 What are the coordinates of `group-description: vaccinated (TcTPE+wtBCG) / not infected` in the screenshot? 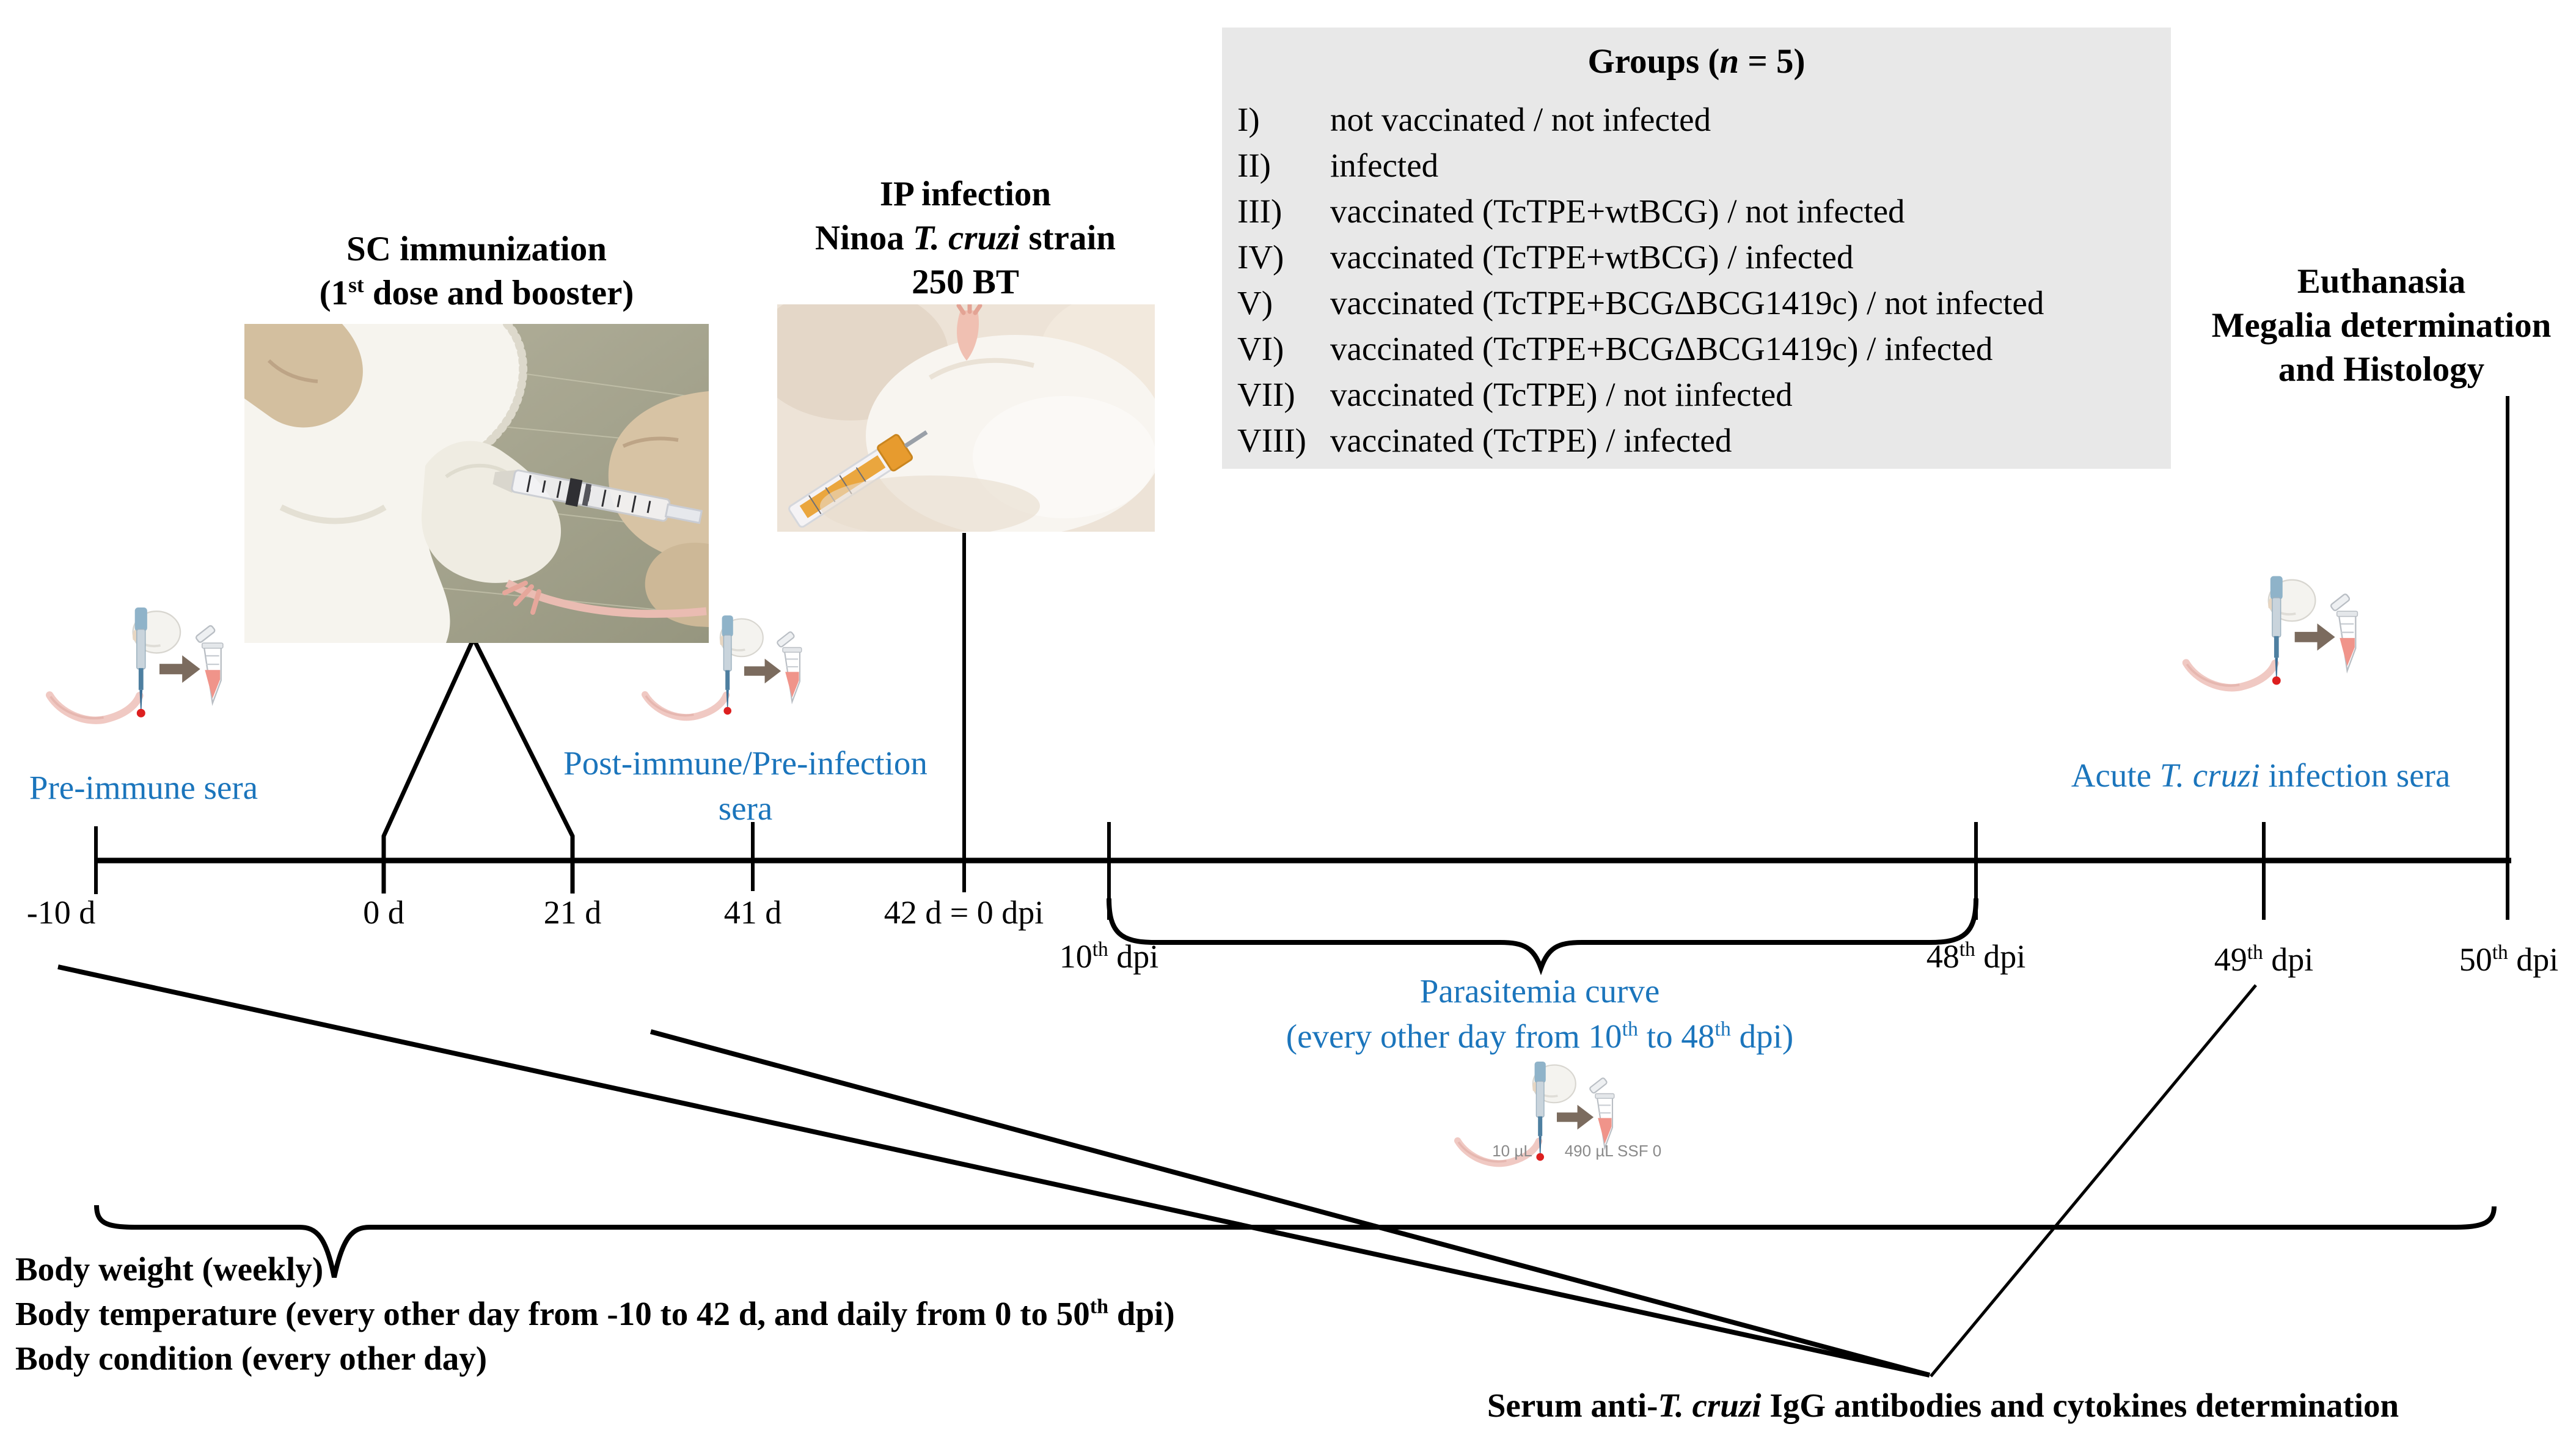 It's located at (1617, 211).